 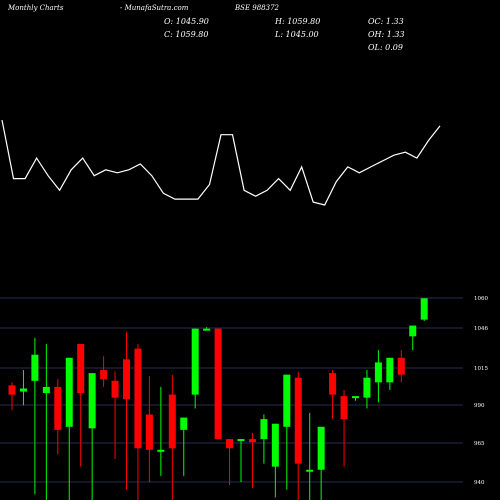 What do you see at coordinates (481, 391) in the screenshot?
I see `price-ticks: 1060 1046 1015 990 965 940` at bounding box center [481, 391].